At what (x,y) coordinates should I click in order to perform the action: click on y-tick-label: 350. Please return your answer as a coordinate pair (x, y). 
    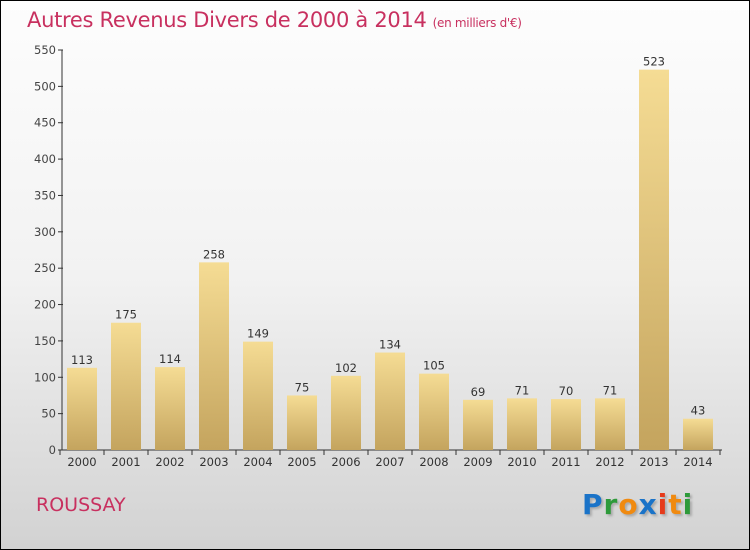
    Looking at the image, I should click on (45, 195).